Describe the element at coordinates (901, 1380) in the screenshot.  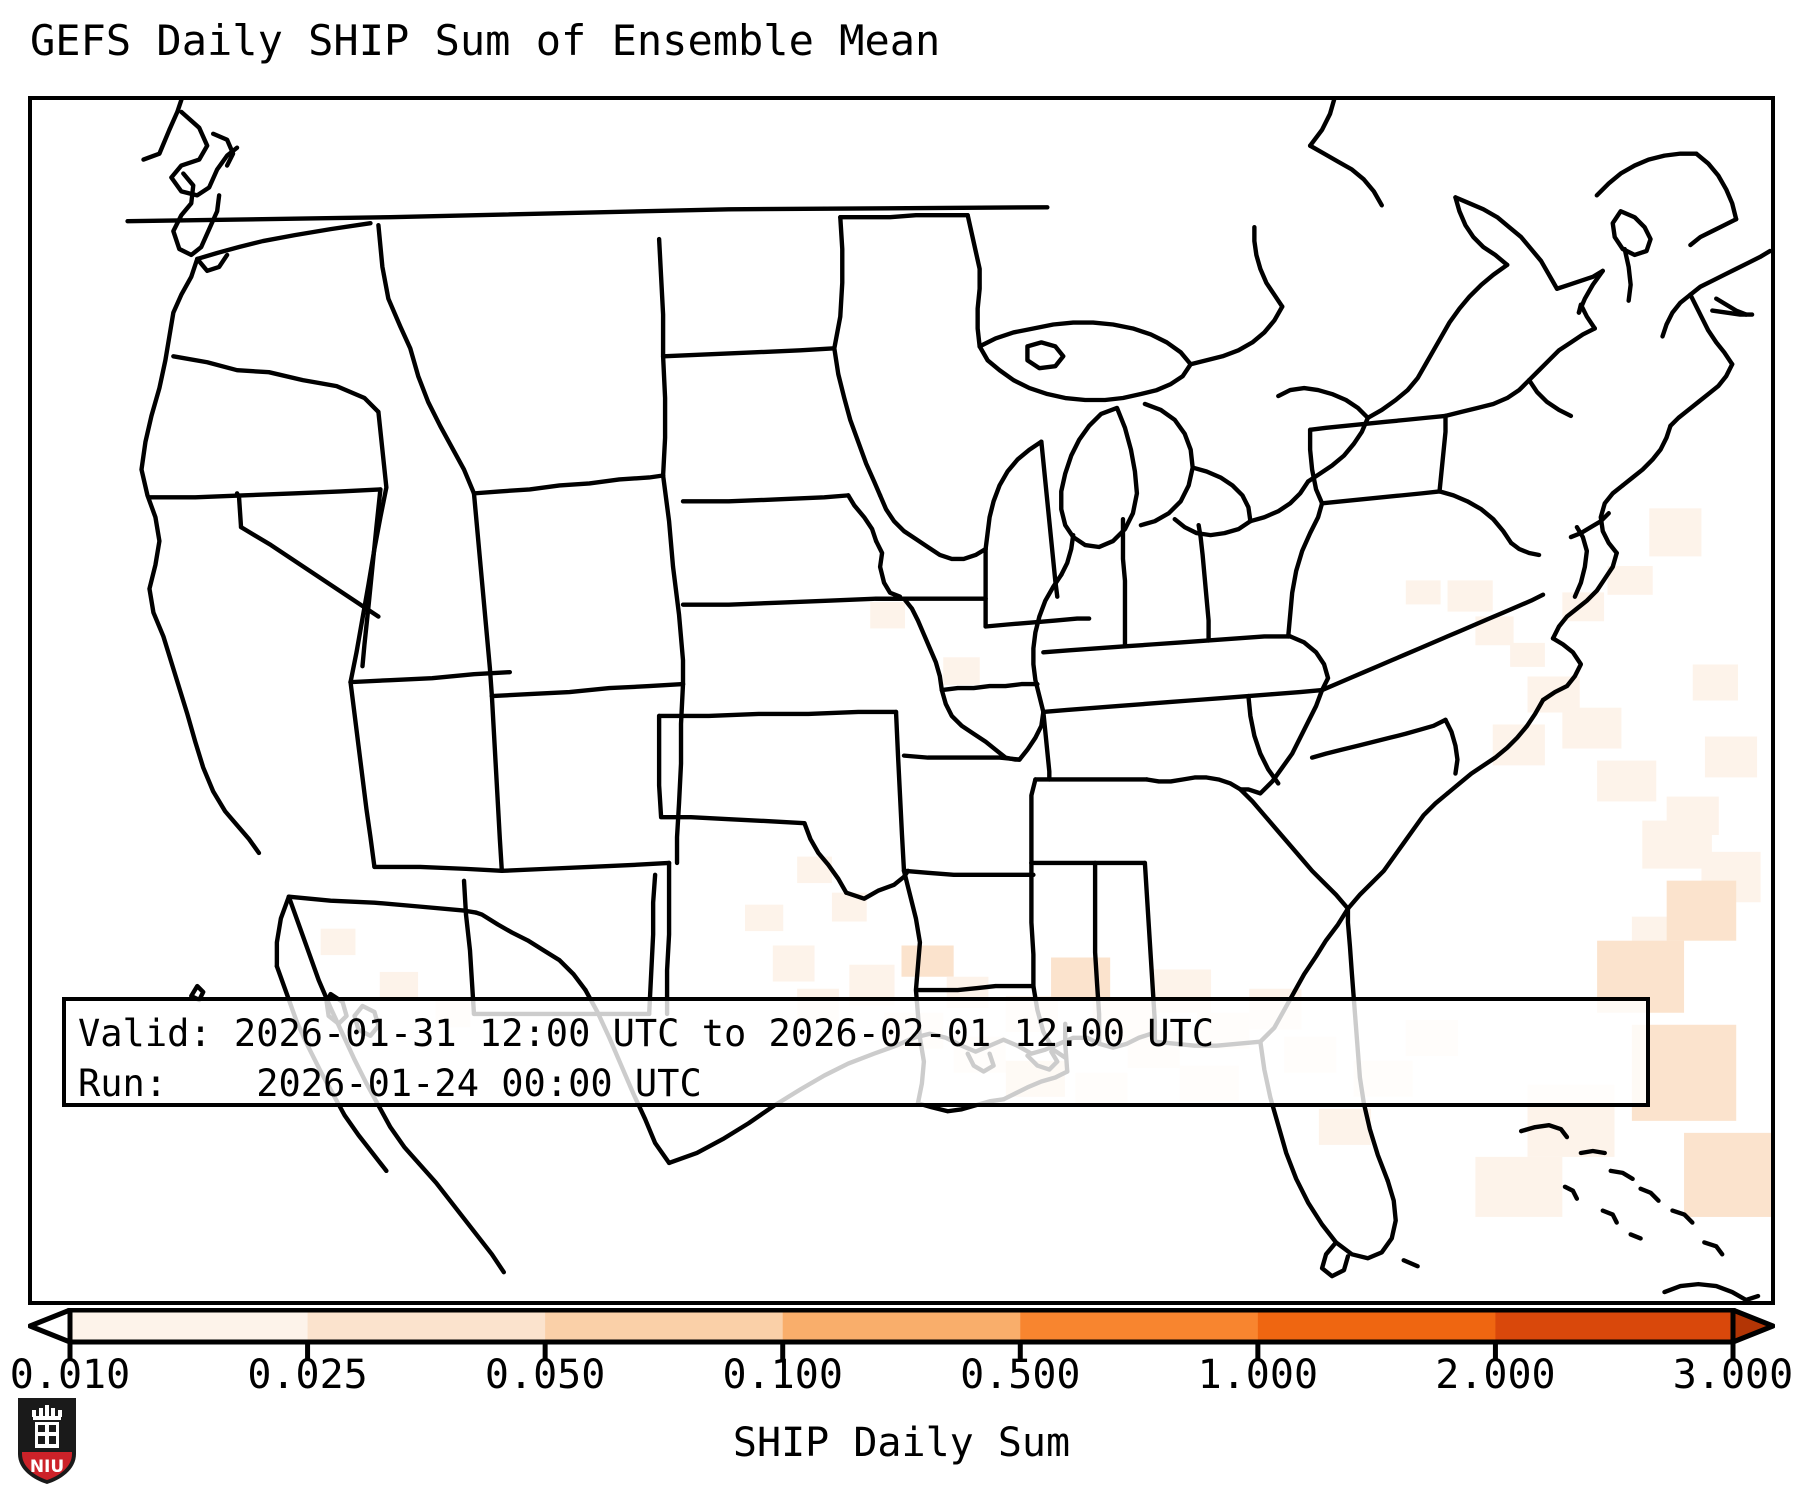
I see `colorbar-tick-labels: 0.010 0.025 0.050 0.100 0.500 1.000 2.000 3.000` at that location.